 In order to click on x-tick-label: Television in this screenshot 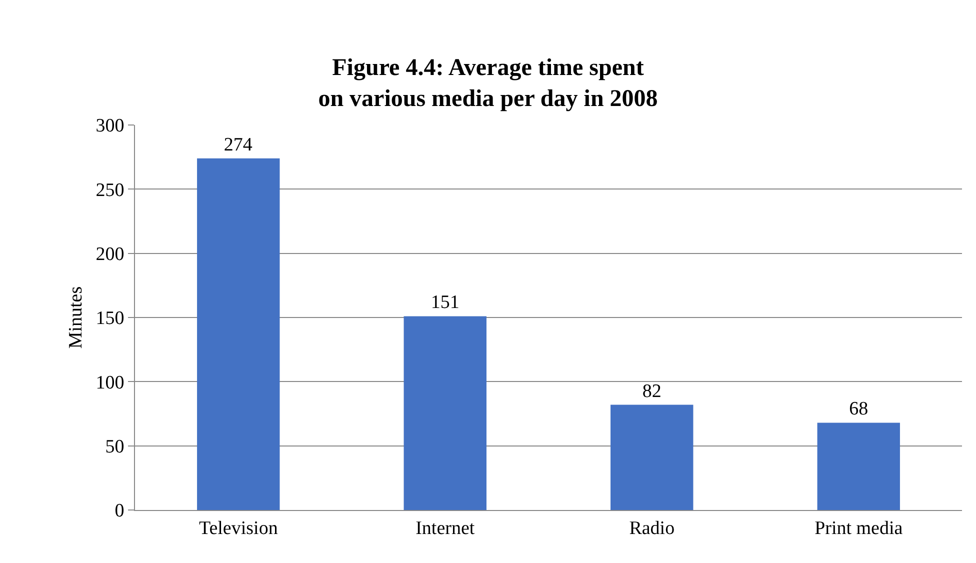, I will do `click(238, 528)`.